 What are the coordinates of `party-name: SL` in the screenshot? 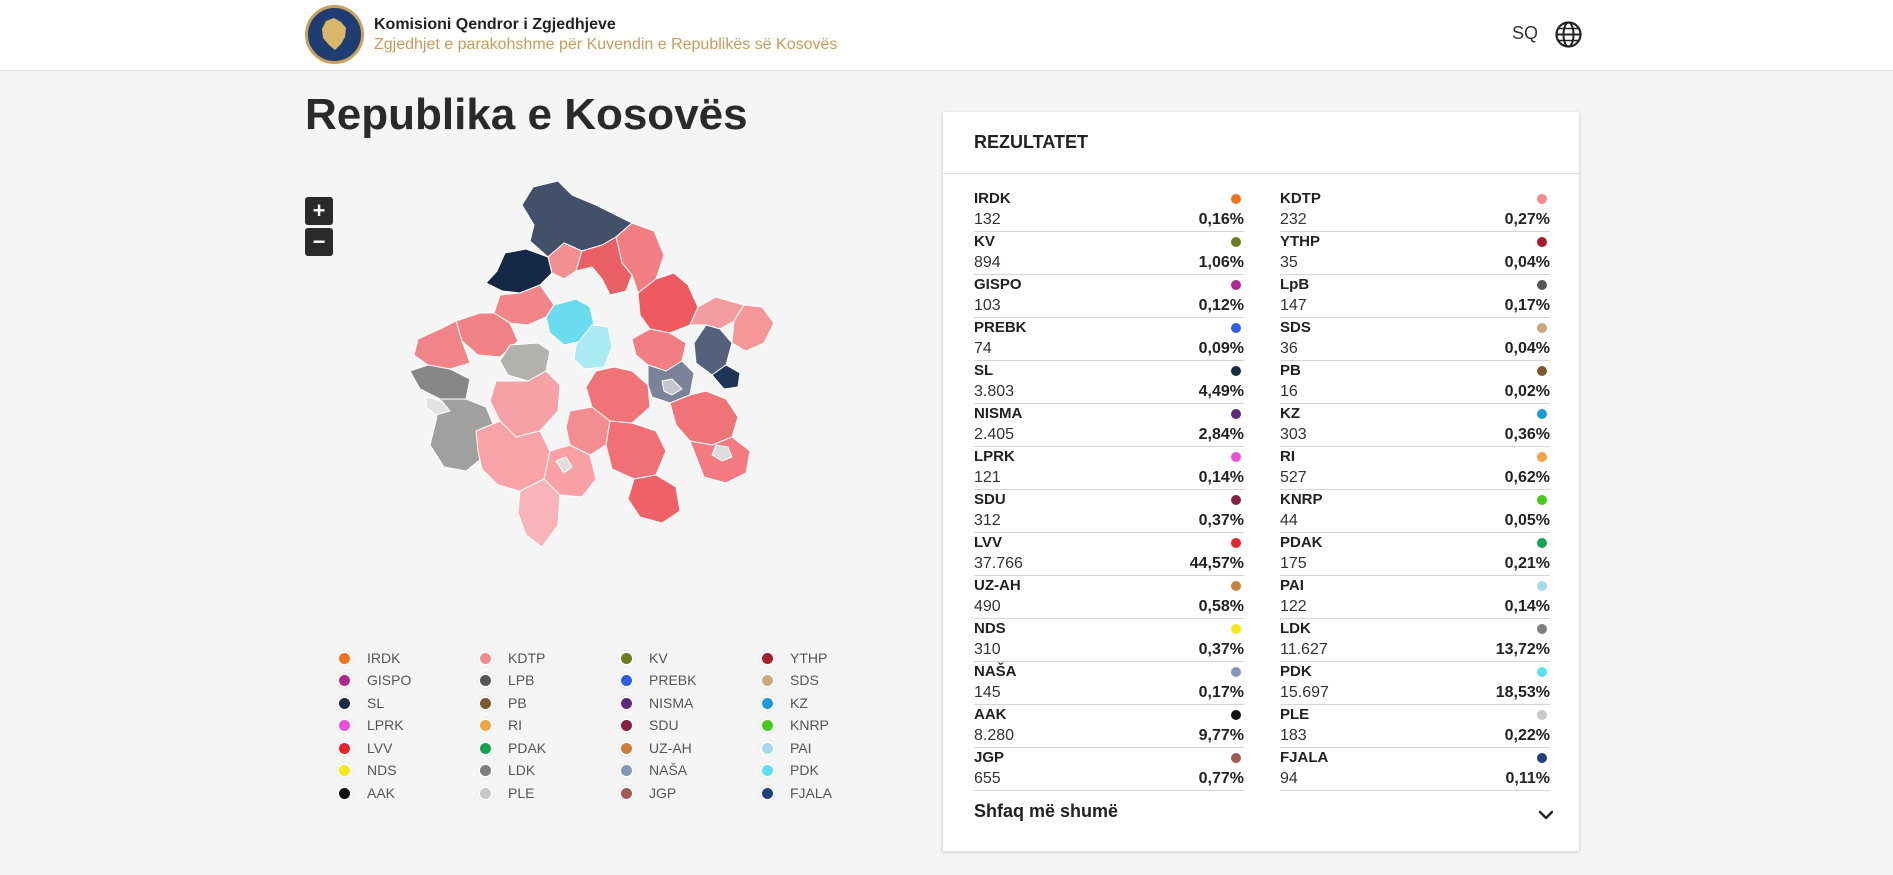 It's located at (984, 370).